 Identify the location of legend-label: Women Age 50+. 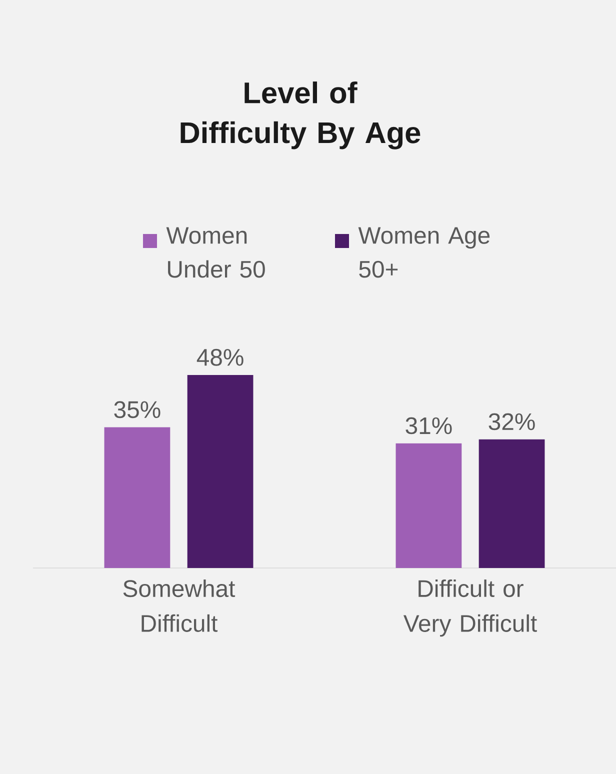
(424, 252).